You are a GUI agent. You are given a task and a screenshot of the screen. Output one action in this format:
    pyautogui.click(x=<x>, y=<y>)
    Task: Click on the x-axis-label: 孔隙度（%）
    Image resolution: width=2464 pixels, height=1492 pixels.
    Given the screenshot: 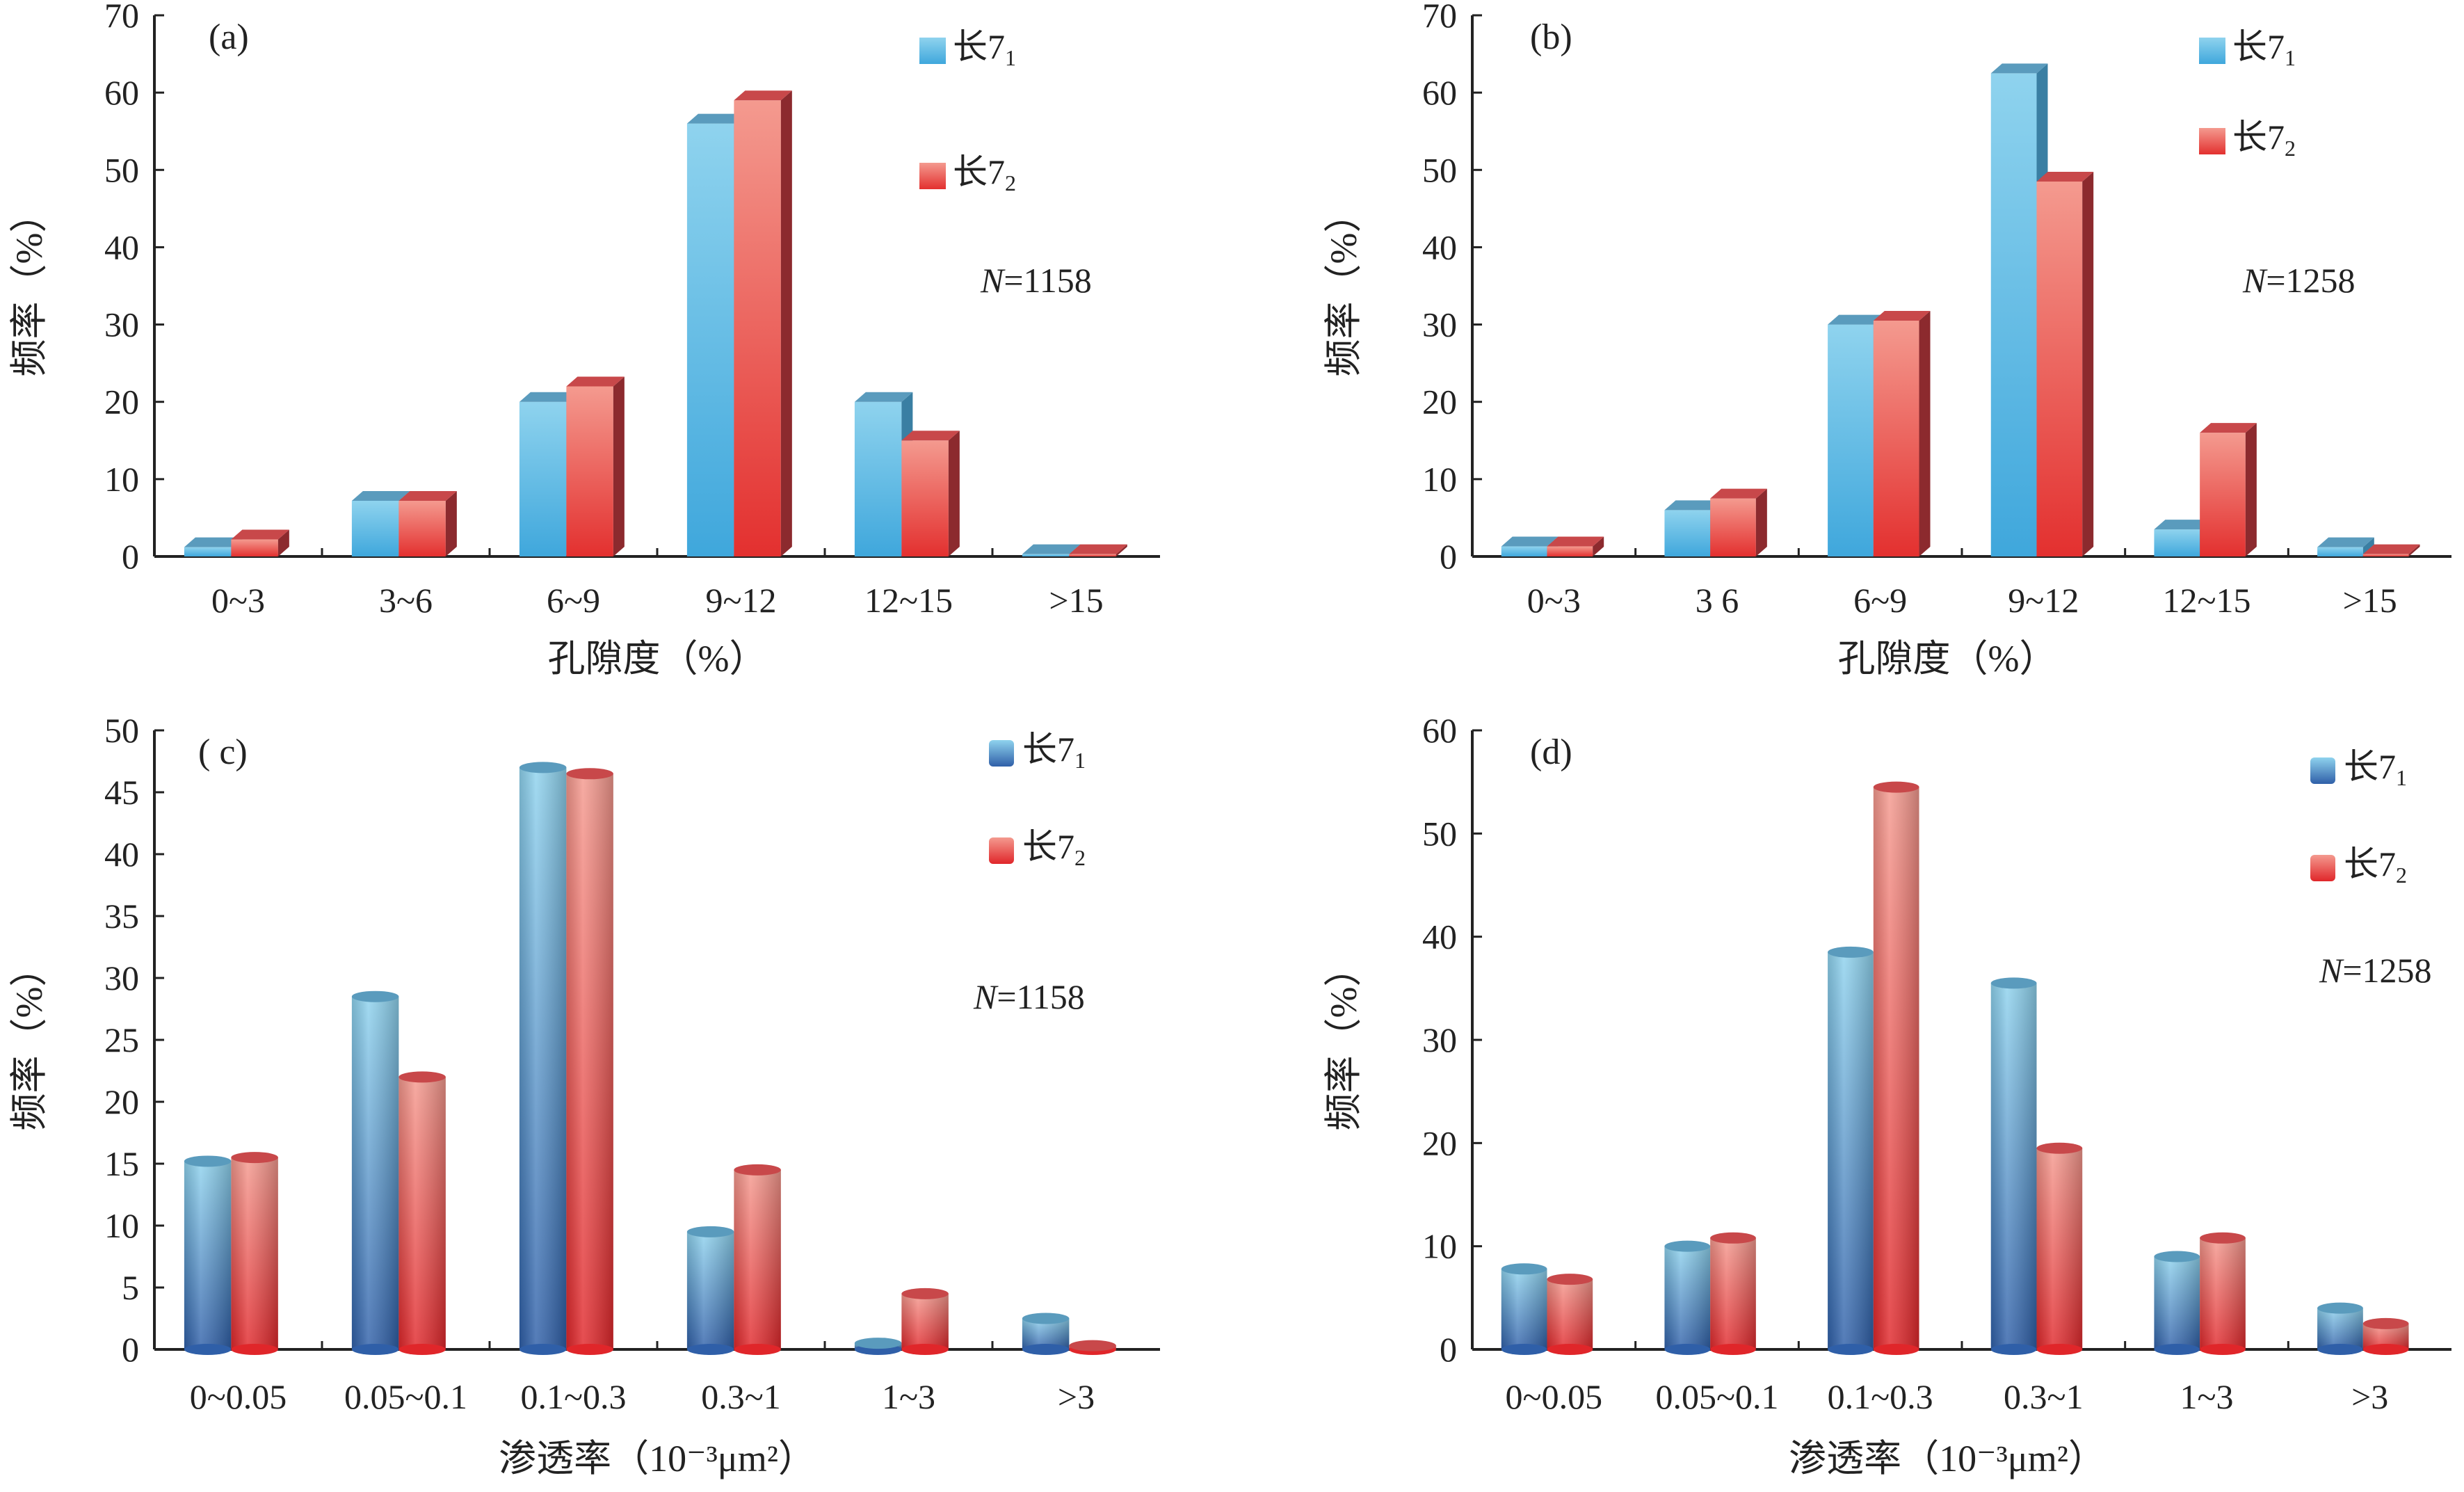 What is the action you would take?
    pyautogui.click(x=1947, y=659)
    